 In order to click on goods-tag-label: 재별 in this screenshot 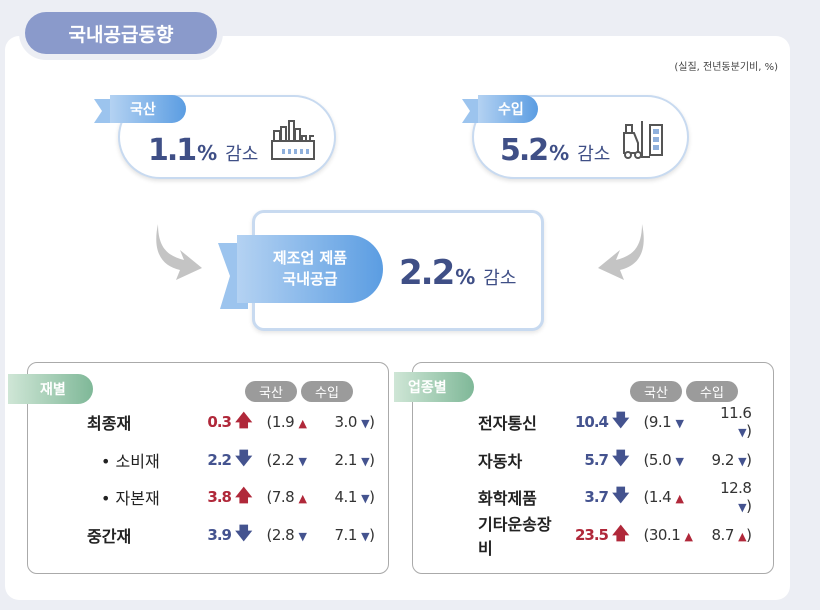, I will do `click(53, 390)`.